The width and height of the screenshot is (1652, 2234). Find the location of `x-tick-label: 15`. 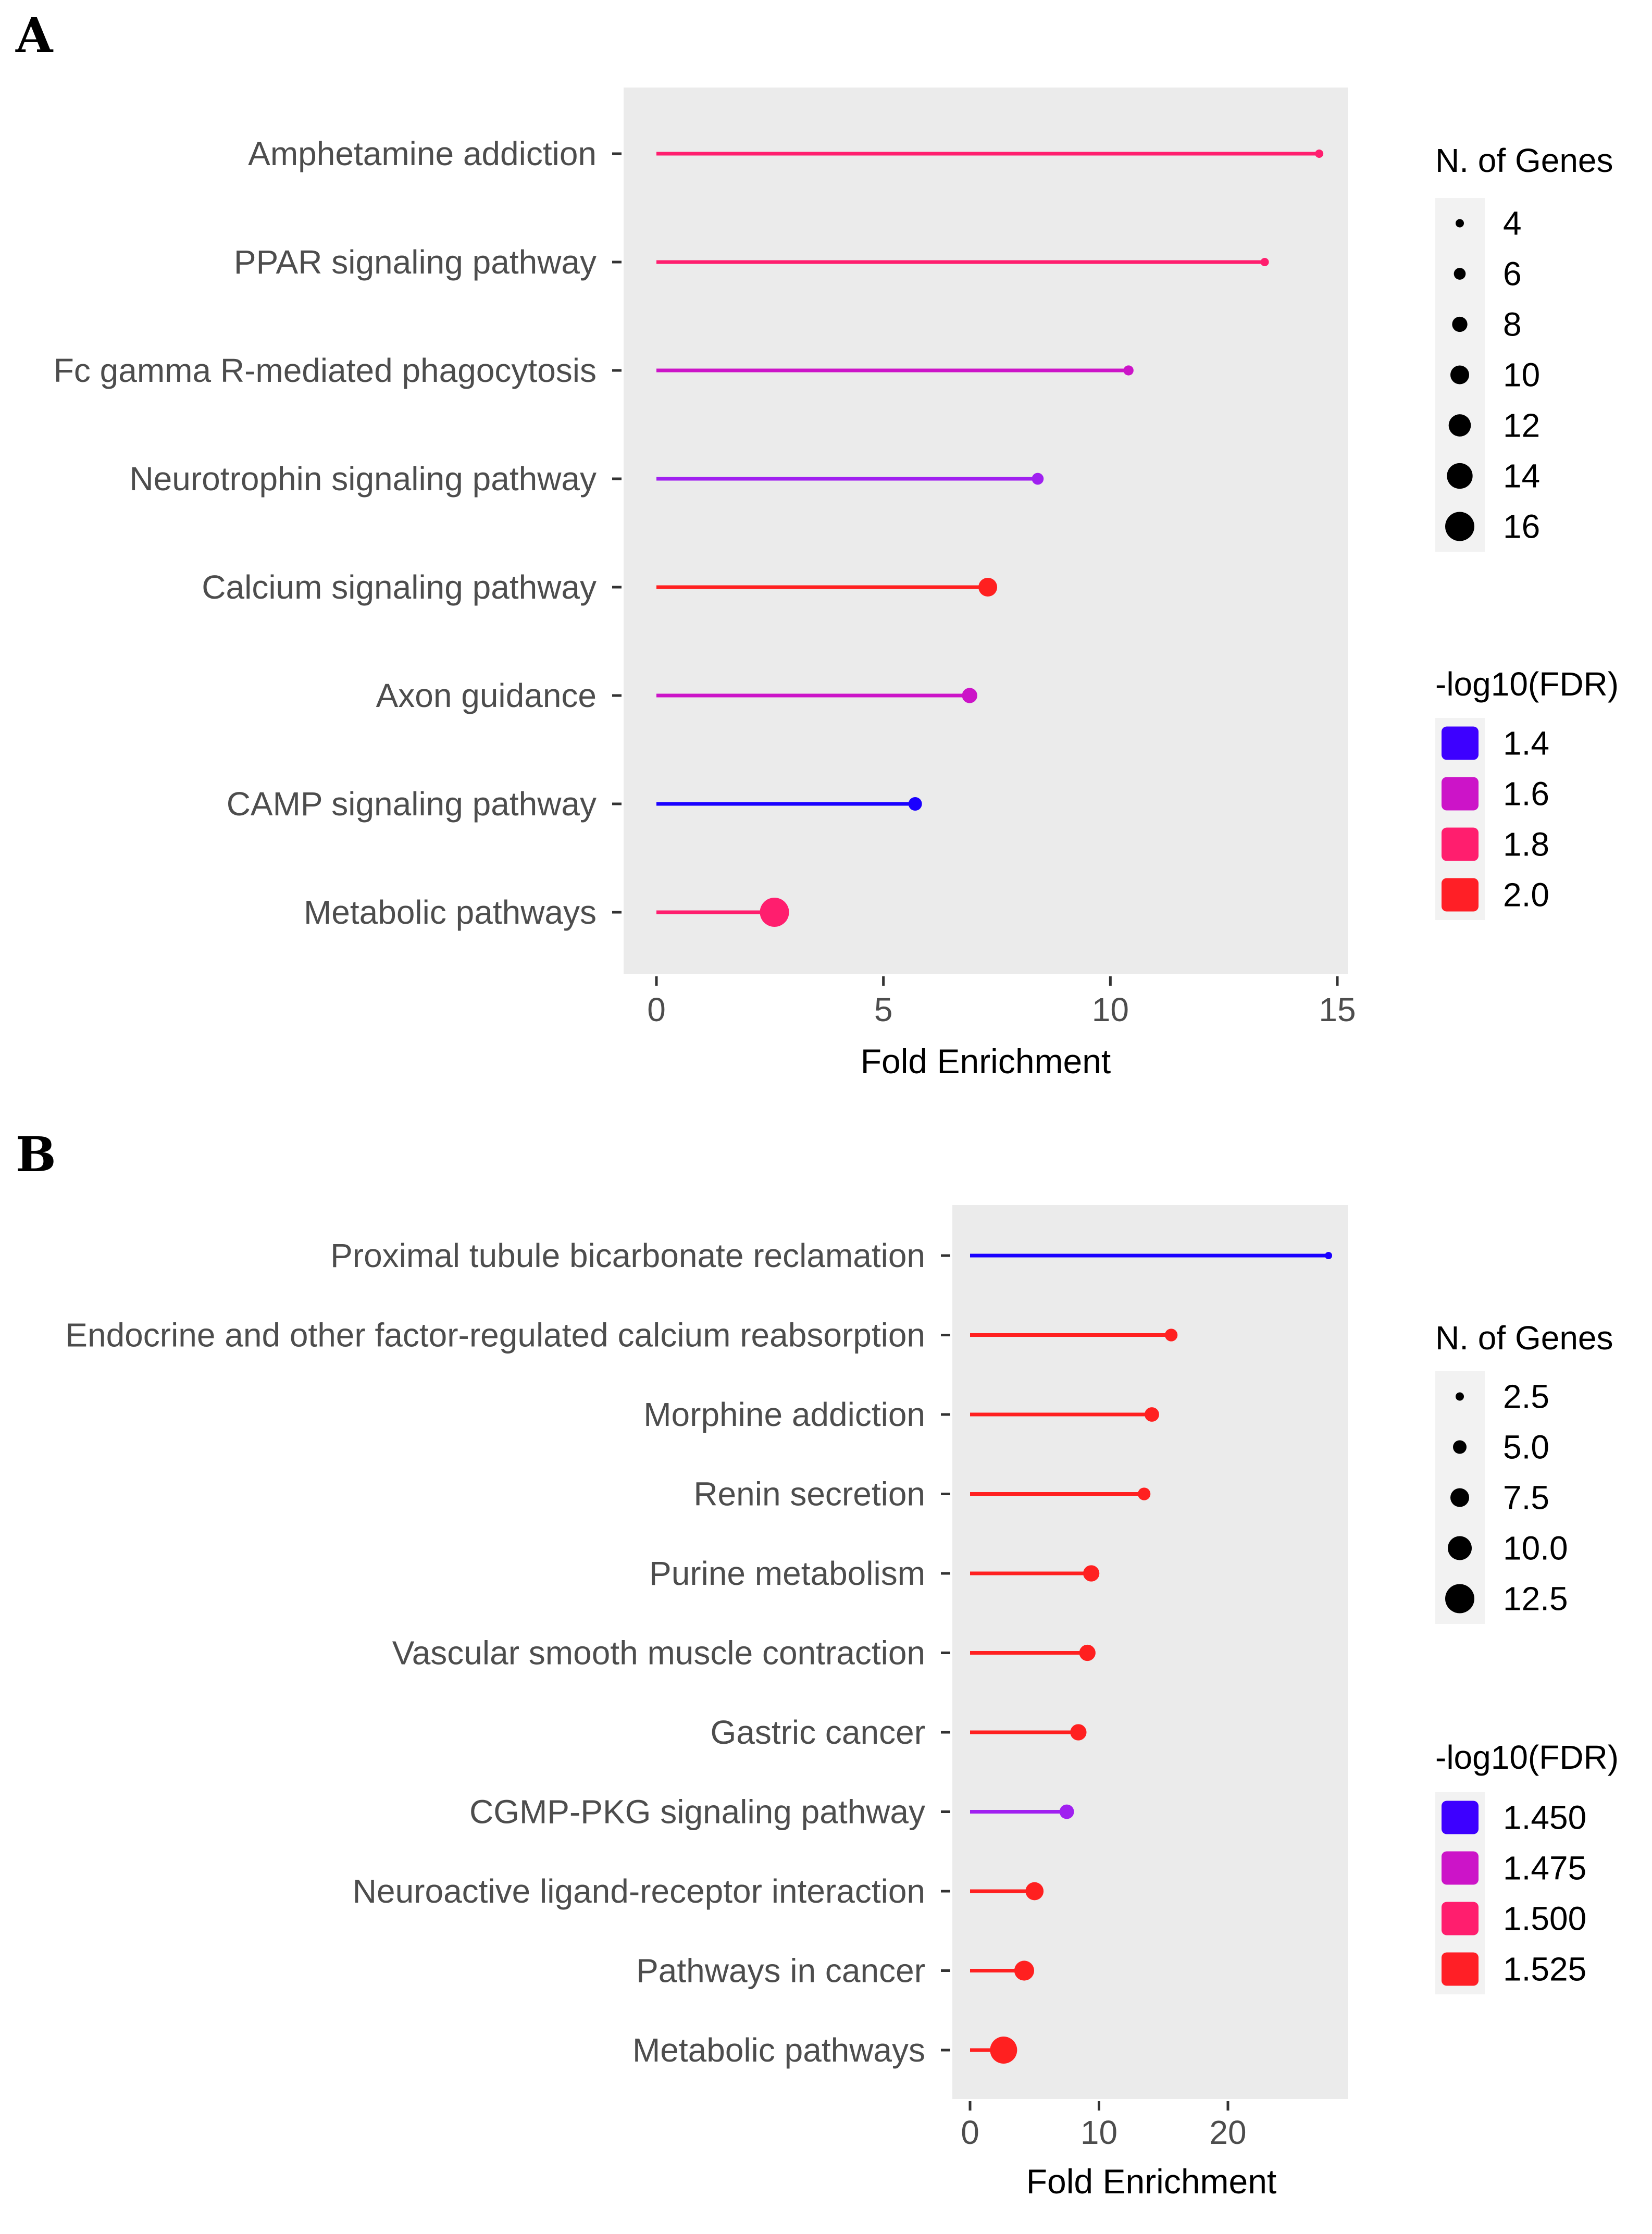

x-tick-label: 15 is located at coordinates (1337, 1009).